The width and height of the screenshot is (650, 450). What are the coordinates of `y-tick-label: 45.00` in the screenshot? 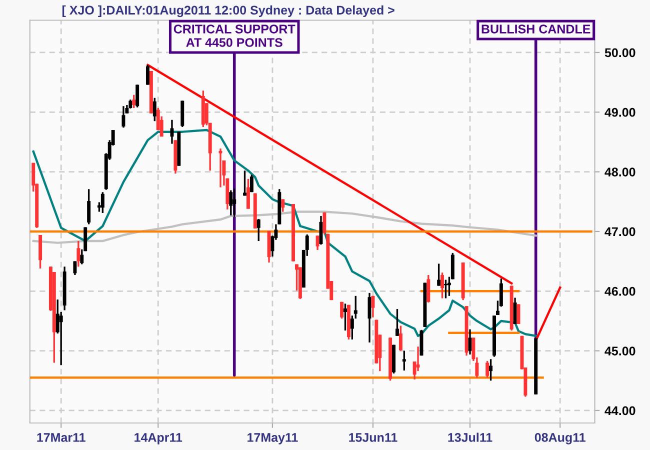 It's located at (620, 351).